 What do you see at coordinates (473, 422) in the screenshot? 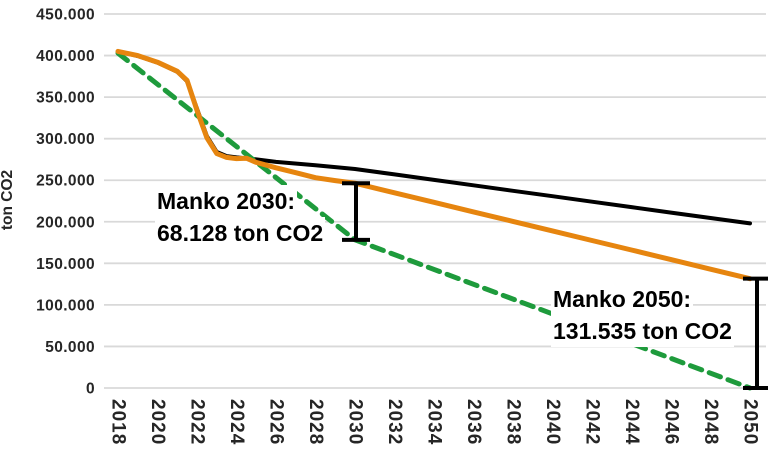
I see `x-tick-label: 2036` at bounding box center [473, 422].